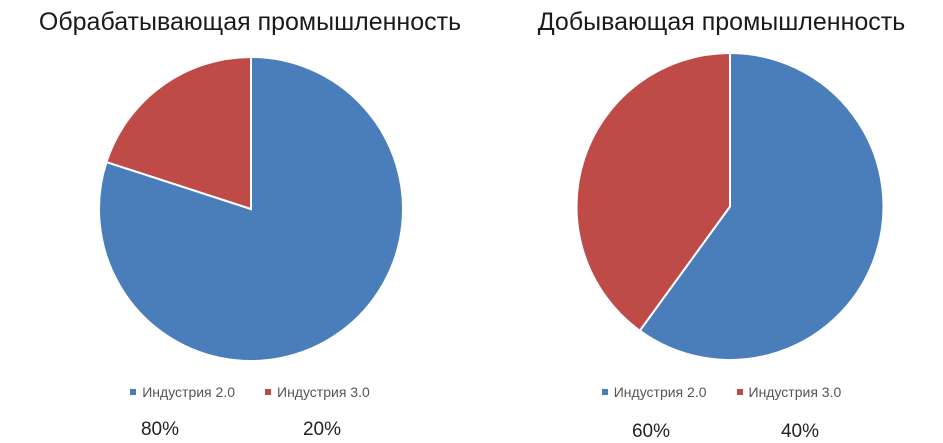  Describe the element at coordinates (651, 431) in the screenshot. I see `value-label: 60%` at that location.